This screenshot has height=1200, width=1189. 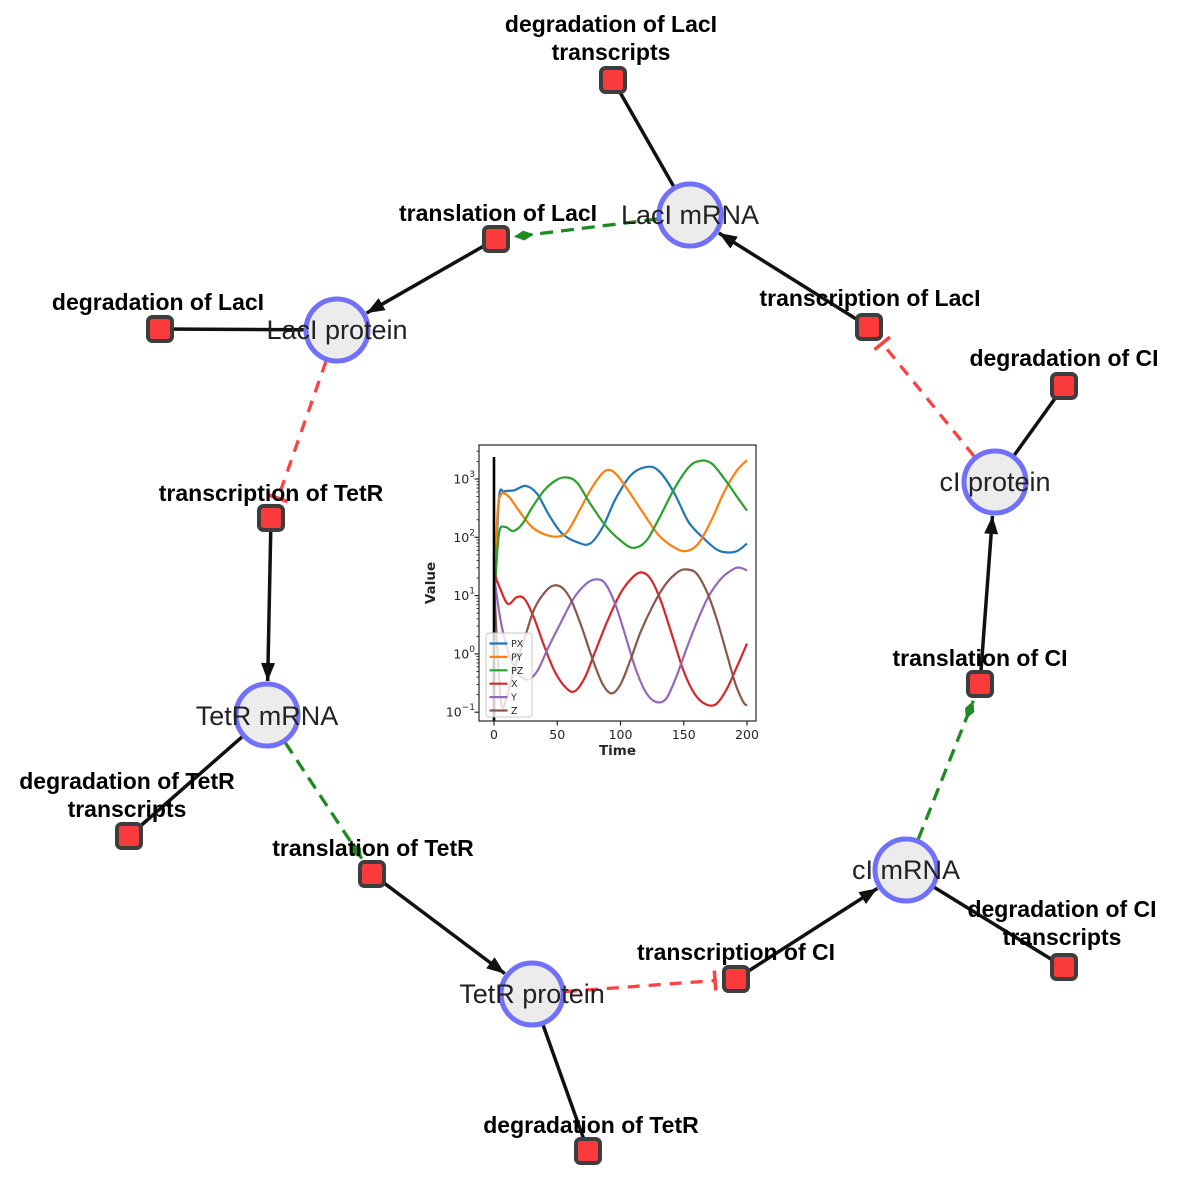 I want to click on species-node-tetr-protein, so click(x=532, y=994).